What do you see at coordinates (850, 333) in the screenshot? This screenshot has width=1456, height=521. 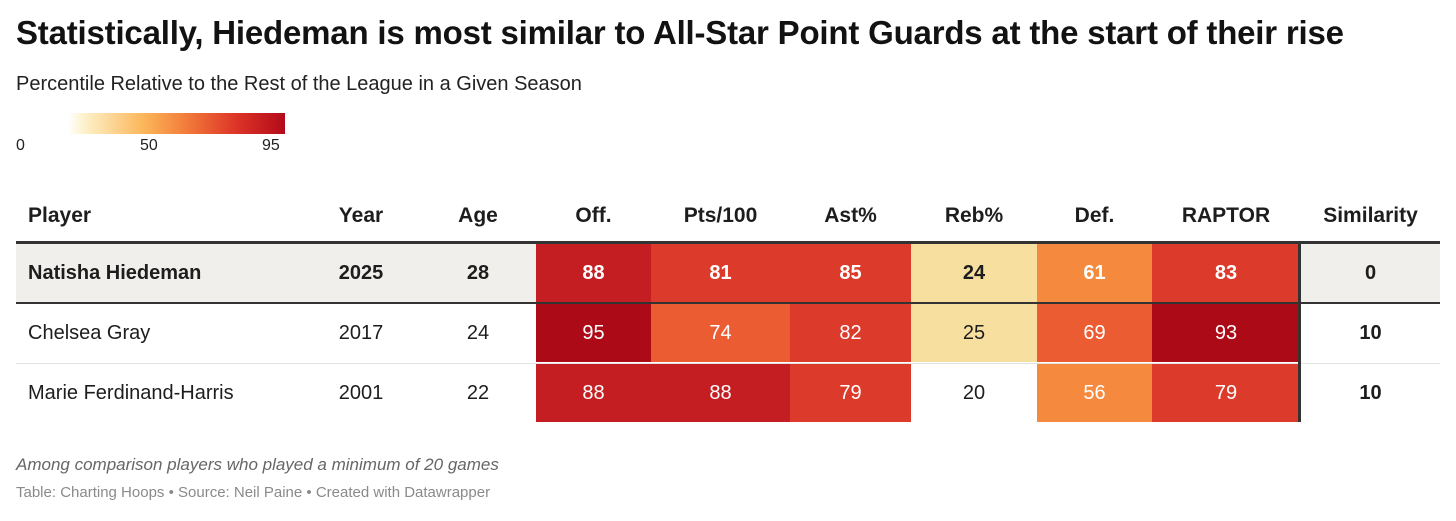 I see `cell-ast: 82` at bounding box center [850, 333].